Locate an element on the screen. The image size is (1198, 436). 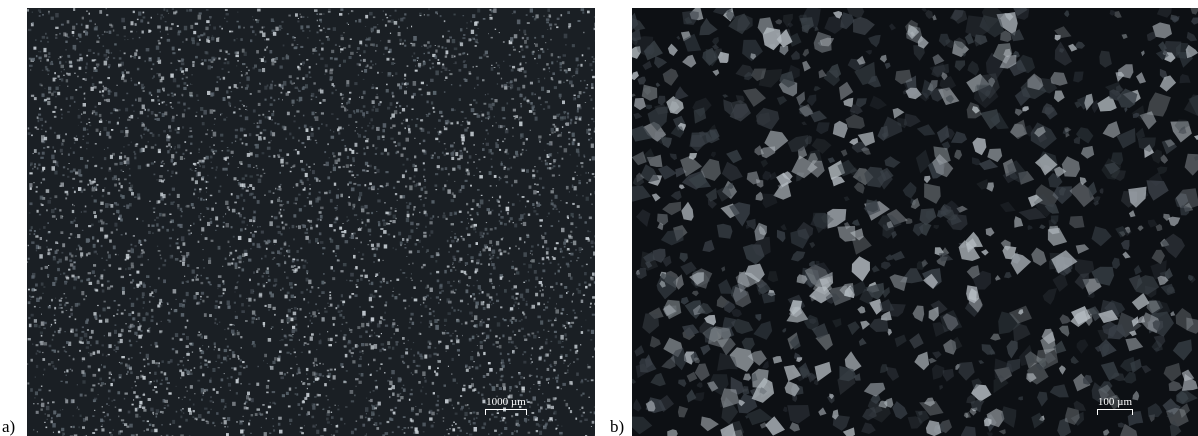
scale-bar-a-text: 1000 µm is located at coordinates (506, 402).